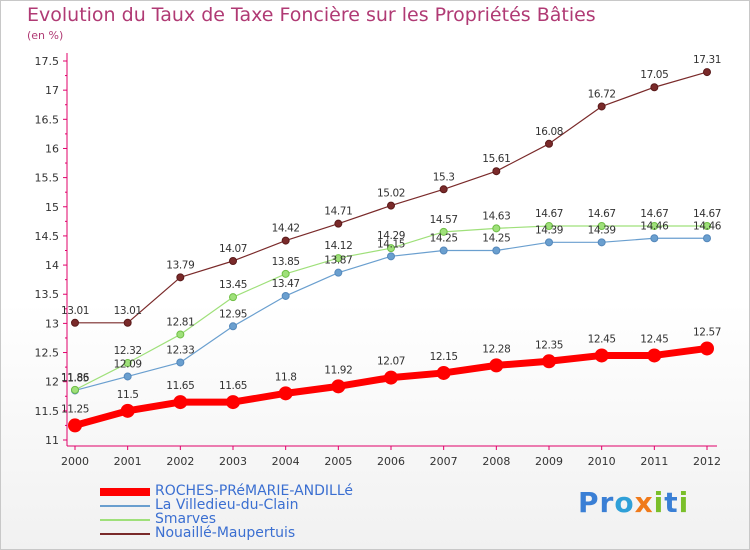 The image size is (750, 550). I want to click on proxiti-logo: Proxiti, so click(633, 502).